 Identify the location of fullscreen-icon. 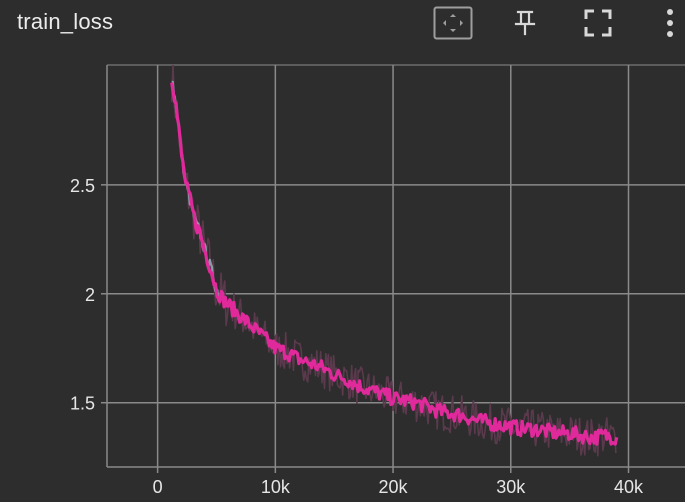
(598, 23).